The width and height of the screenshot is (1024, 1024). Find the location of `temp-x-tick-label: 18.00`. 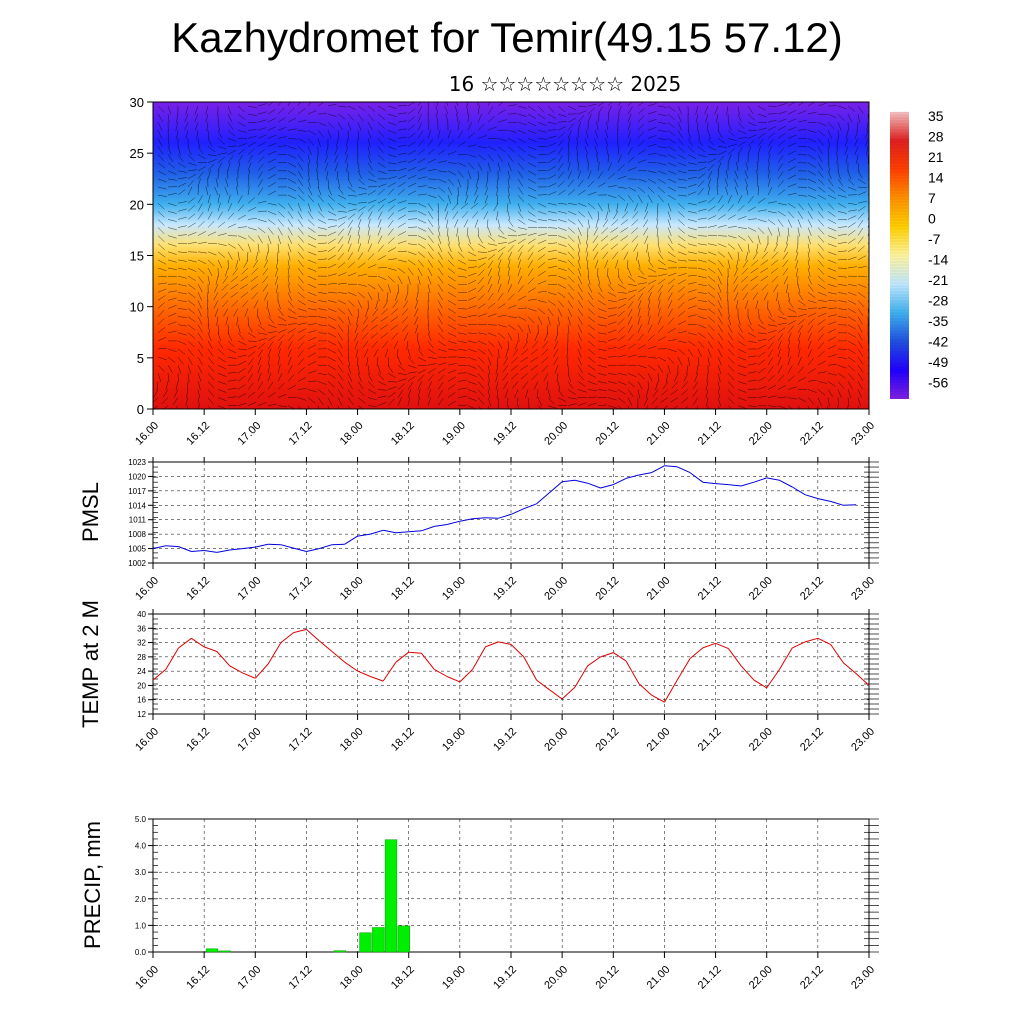

temp-x-tick-label: 18.00 is located at coordinates (352, 740).